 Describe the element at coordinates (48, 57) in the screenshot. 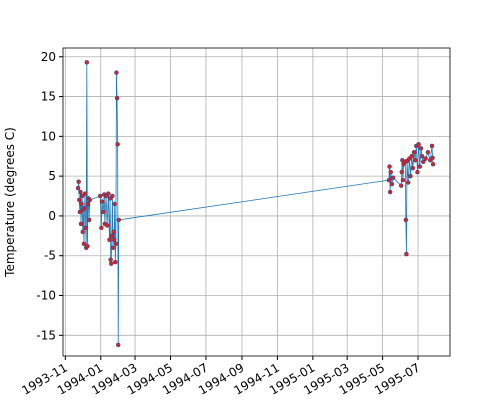

I see `y-tick-label: 20` at that location.